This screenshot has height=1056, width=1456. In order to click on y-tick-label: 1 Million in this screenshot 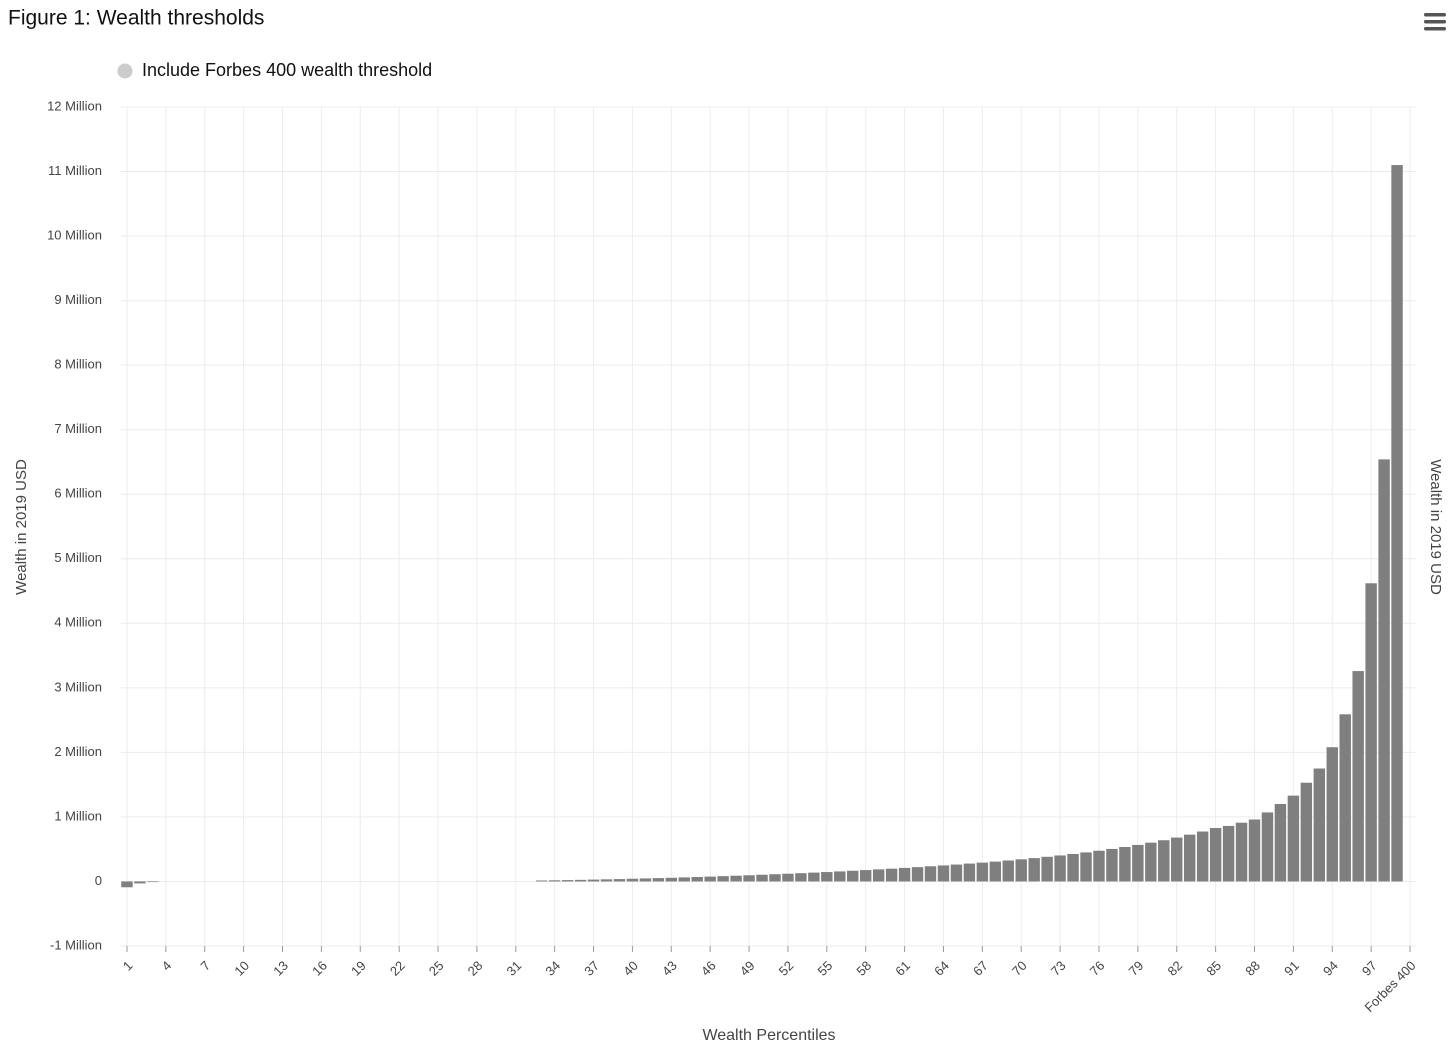, I will do `click(78, 815)`.